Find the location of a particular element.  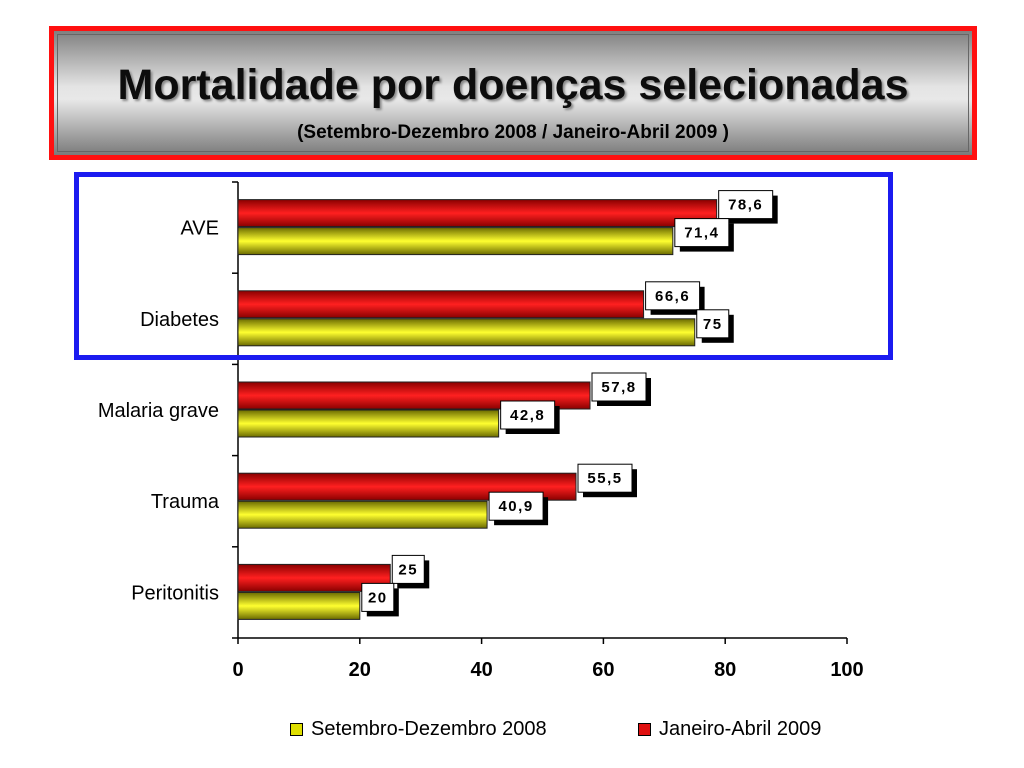

x-tick-label: 20 is located at coordinates (360, 670).